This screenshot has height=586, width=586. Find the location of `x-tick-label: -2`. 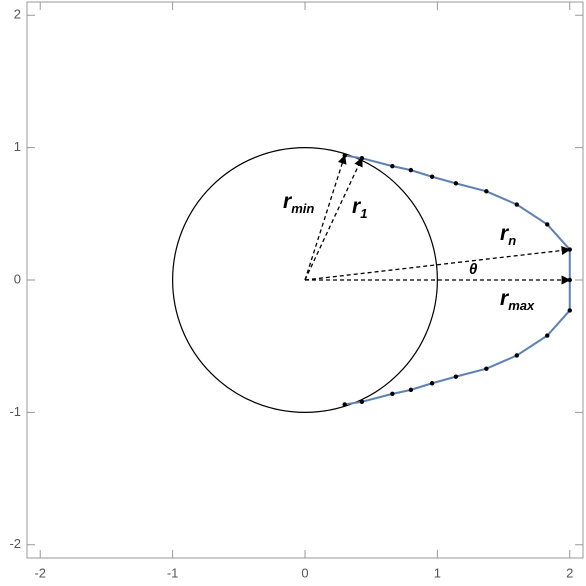

x-tick-label: -2 is located at coordinates (40, 572).